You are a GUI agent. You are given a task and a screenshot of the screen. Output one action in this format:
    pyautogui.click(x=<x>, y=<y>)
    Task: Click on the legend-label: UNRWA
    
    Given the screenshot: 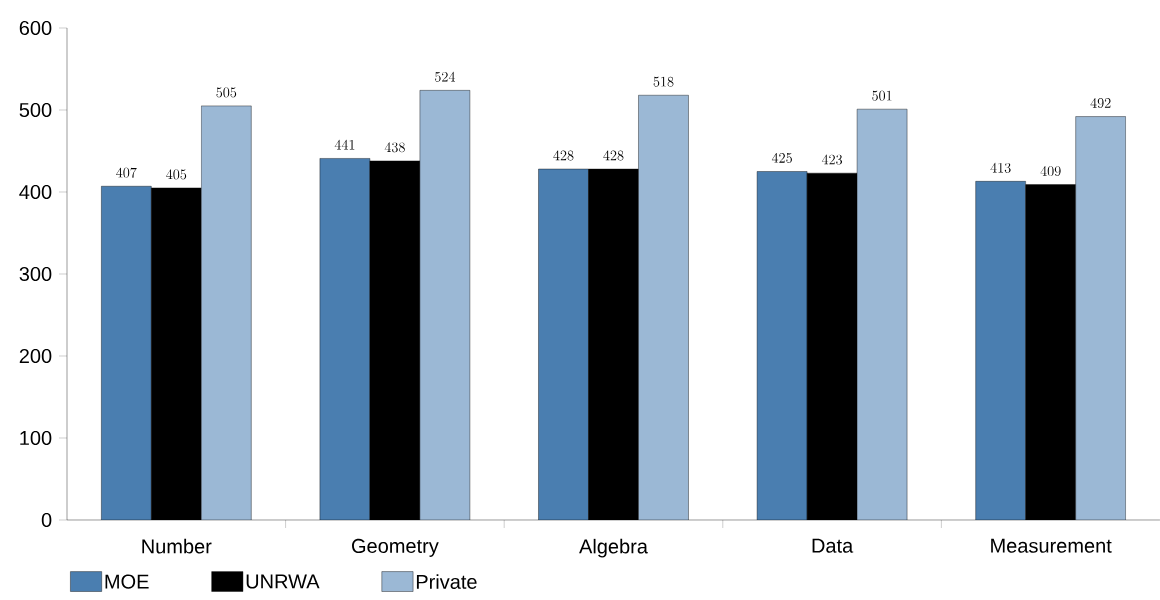 What is the action you would take?
    pyautogui.click(x=283, y=581)
    